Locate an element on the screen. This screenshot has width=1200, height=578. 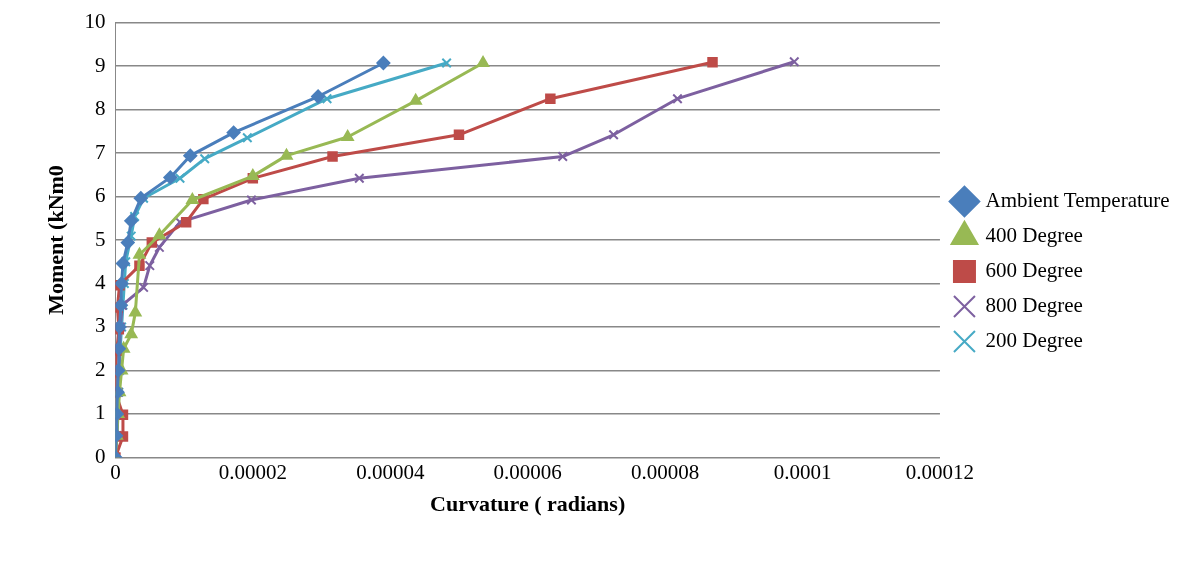
y-tick-label: 8 is located at coordinates (100, 108).